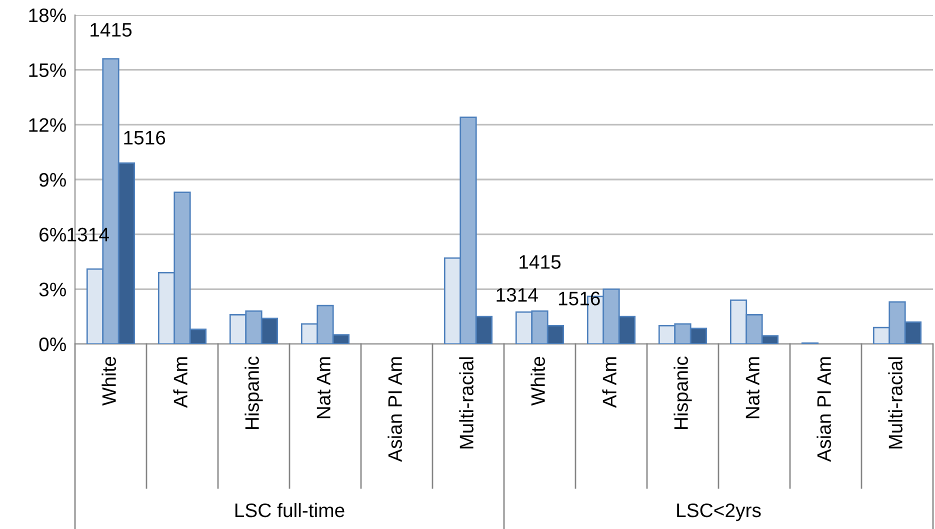  What do you see at coordinates (517, 295) in the screenshot?
I see `series-label: 1314` at bounding box center [517, 295].